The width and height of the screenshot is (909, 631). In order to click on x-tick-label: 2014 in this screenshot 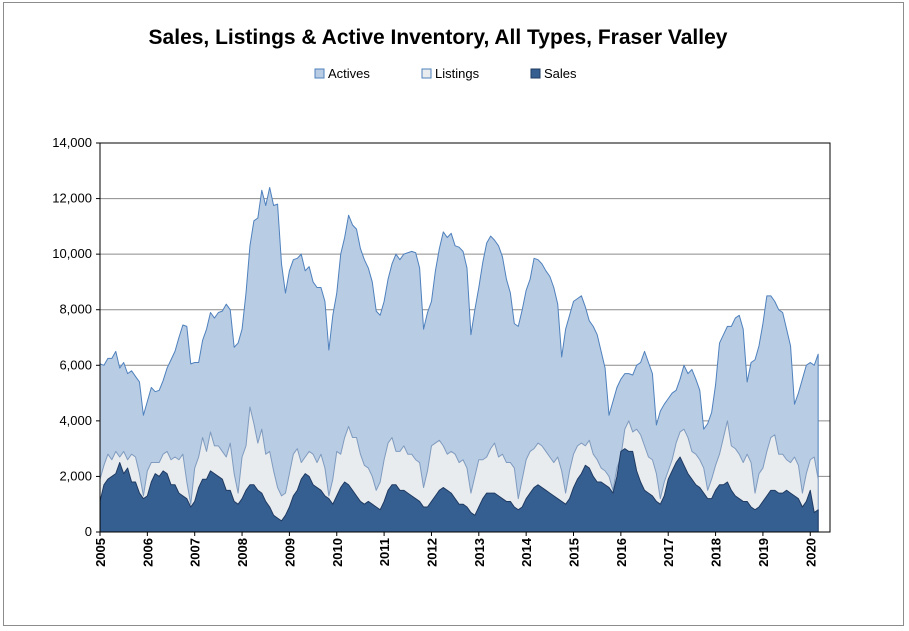, I will do `click(526, 552)`.